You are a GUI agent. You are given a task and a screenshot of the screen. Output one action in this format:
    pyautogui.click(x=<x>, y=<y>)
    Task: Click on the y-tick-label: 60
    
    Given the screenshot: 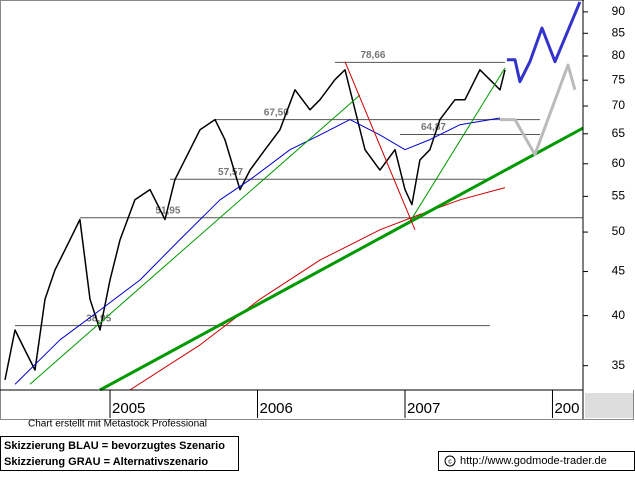 What is the action you would take?
    pyautogui.click(x=619, y=163)
    